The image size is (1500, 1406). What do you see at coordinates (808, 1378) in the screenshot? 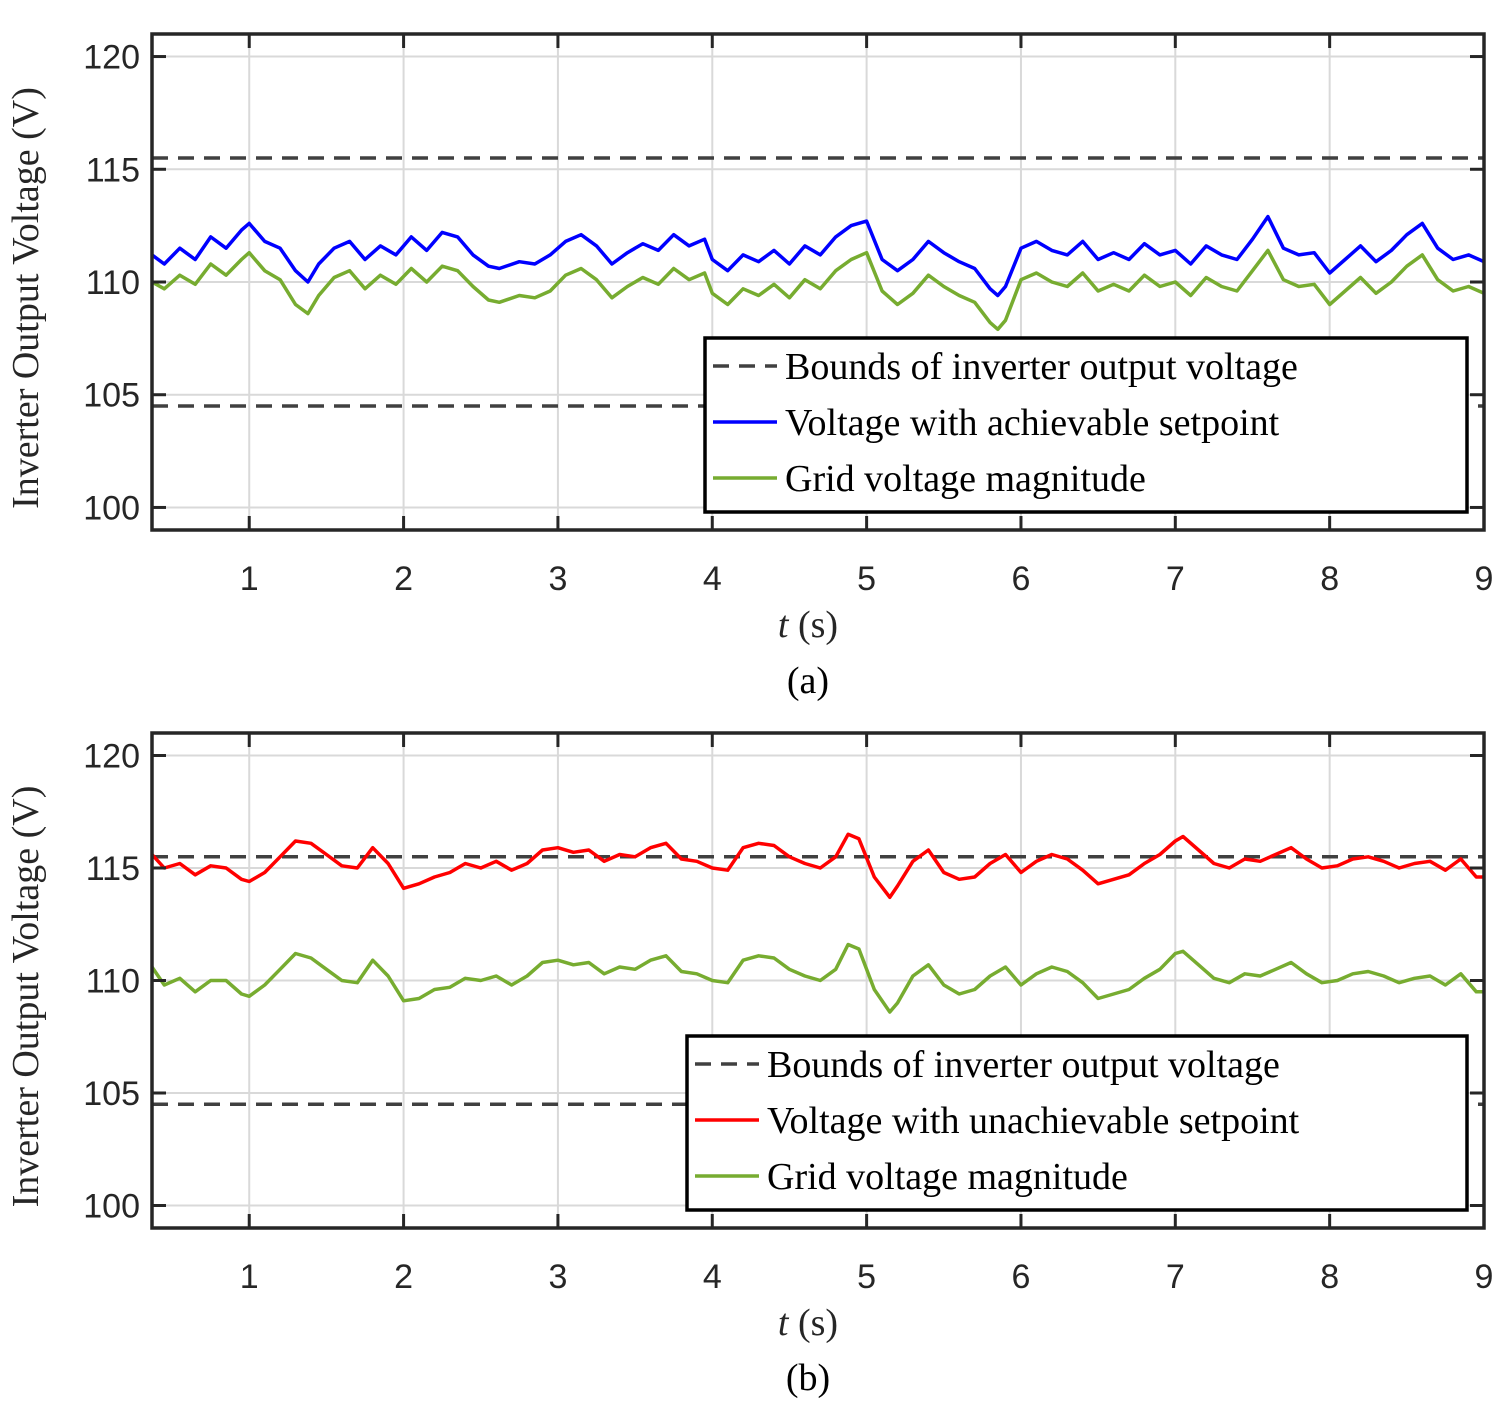
I see `panel-caption: (b)` at bounding box center [808, 1378].